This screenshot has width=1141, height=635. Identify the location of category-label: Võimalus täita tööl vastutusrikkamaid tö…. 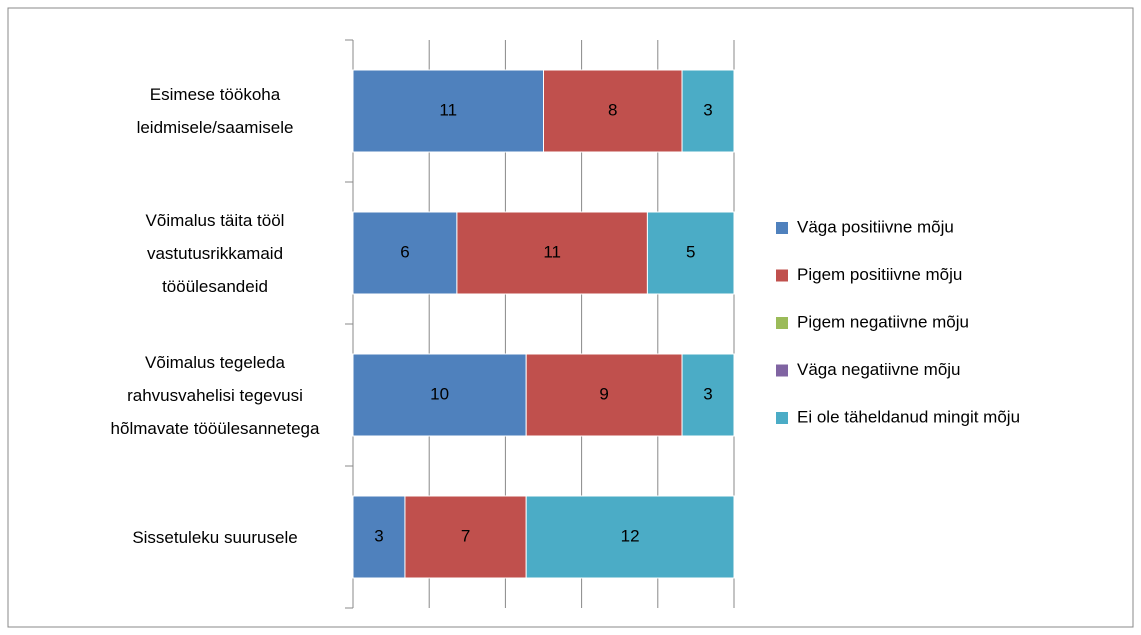
(215, 253).